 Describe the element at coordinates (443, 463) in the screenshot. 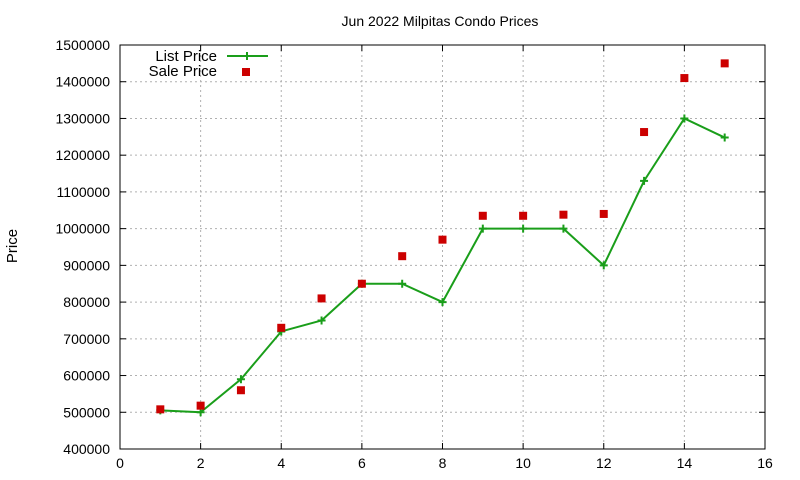

I see `x-tick-label: 8` at that location.